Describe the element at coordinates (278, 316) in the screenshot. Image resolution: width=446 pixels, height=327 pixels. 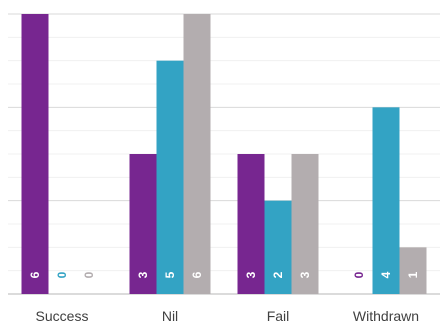
I see `category-label: Fail` at that location.